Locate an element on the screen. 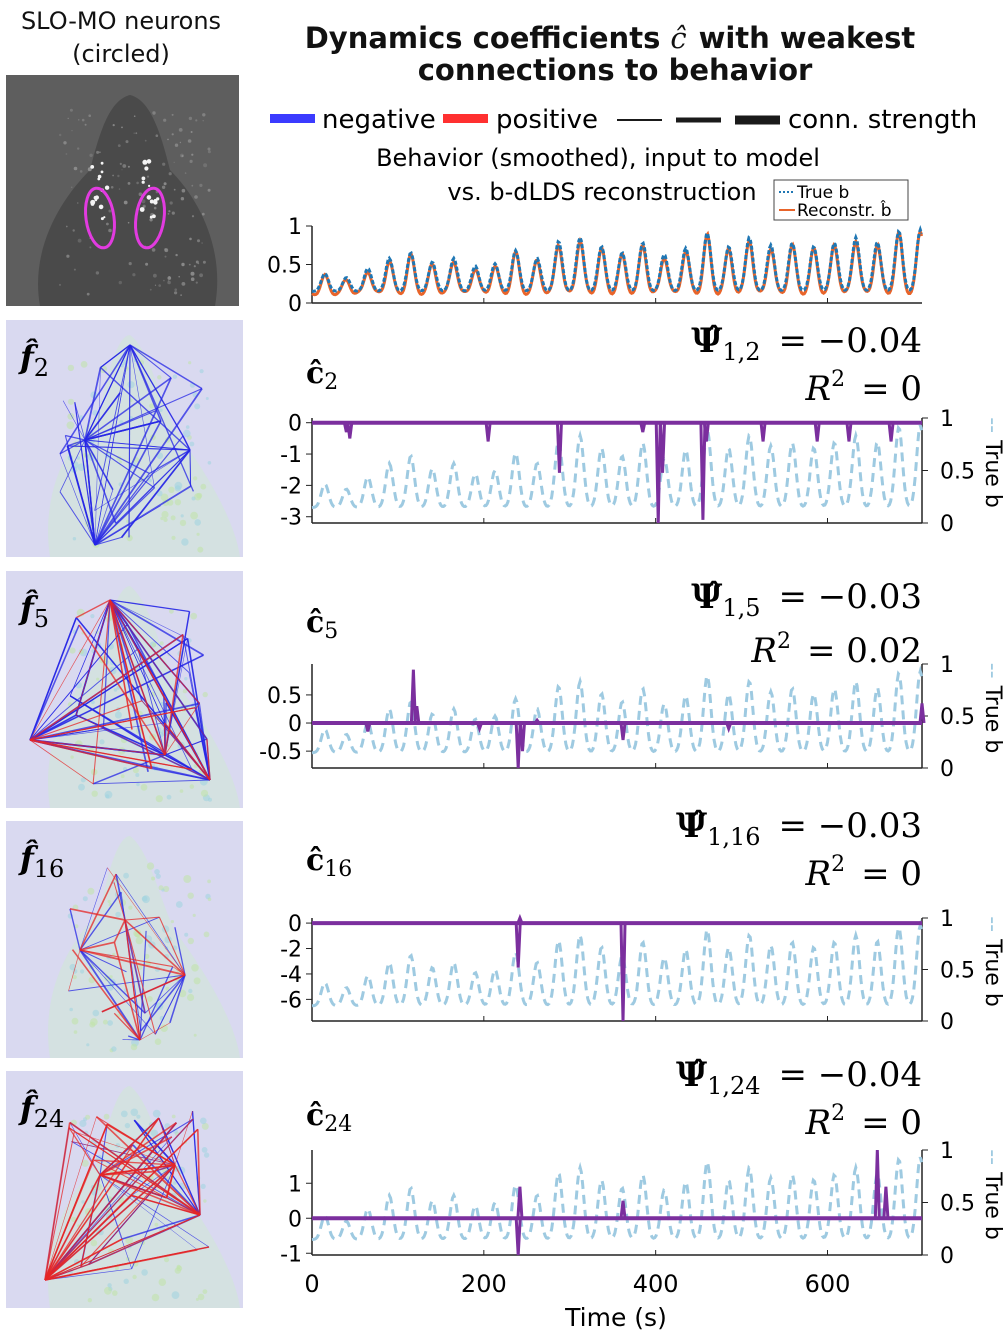 The height and width of the screenshot is (1334, 1008). behavior-true-b-series is located at coordinates (617, 259).